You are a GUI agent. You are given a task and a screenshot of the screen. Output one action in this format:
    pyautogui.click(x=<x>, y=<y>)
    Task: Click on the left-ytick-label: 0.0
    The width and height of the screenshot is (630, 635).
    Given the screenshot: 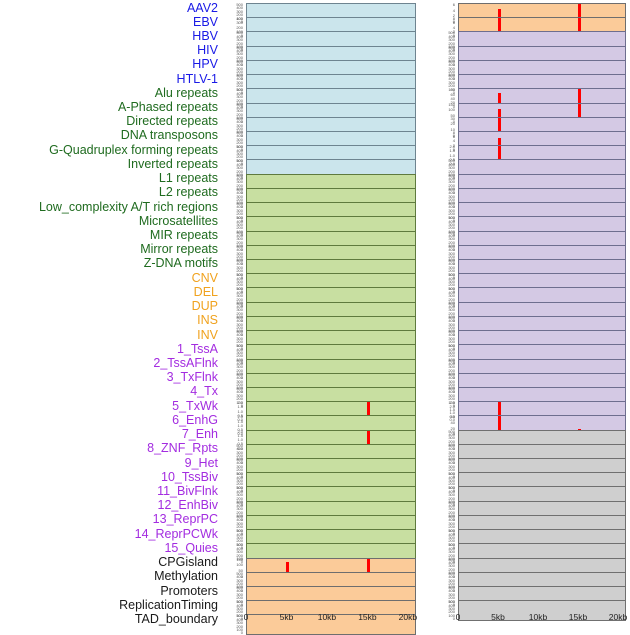 What is the action you would take?
    pyautogui.click(x=240, y=448)
    